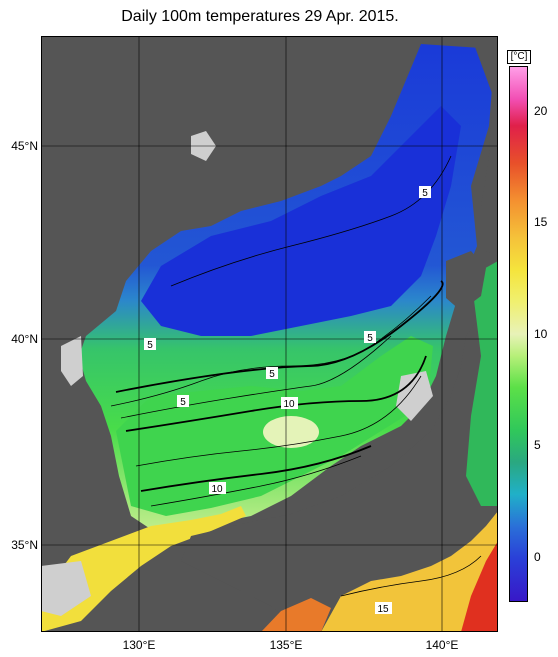 This screenshot has height=657, width=558. I want to click on colorbar-tick-15: 15, so click(541, 222).